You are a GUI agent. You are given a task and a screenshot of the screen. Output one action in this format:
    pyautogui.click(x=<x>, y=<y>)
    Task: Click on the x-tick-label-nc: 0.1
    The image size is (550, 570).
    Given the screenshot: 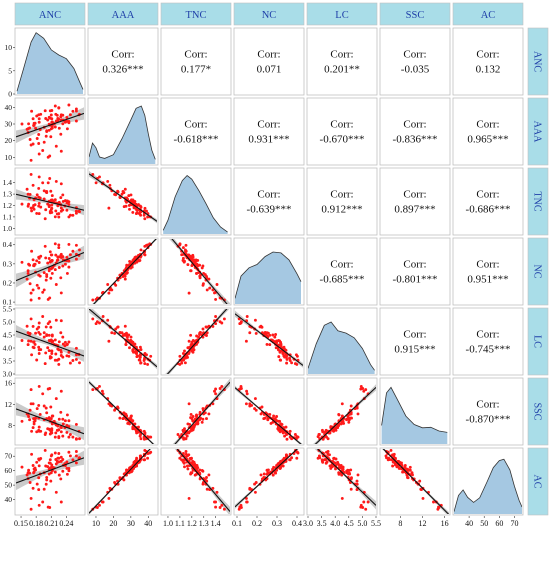 What is the action you would take?
    pyautogui.click(x=237, y=523)
    